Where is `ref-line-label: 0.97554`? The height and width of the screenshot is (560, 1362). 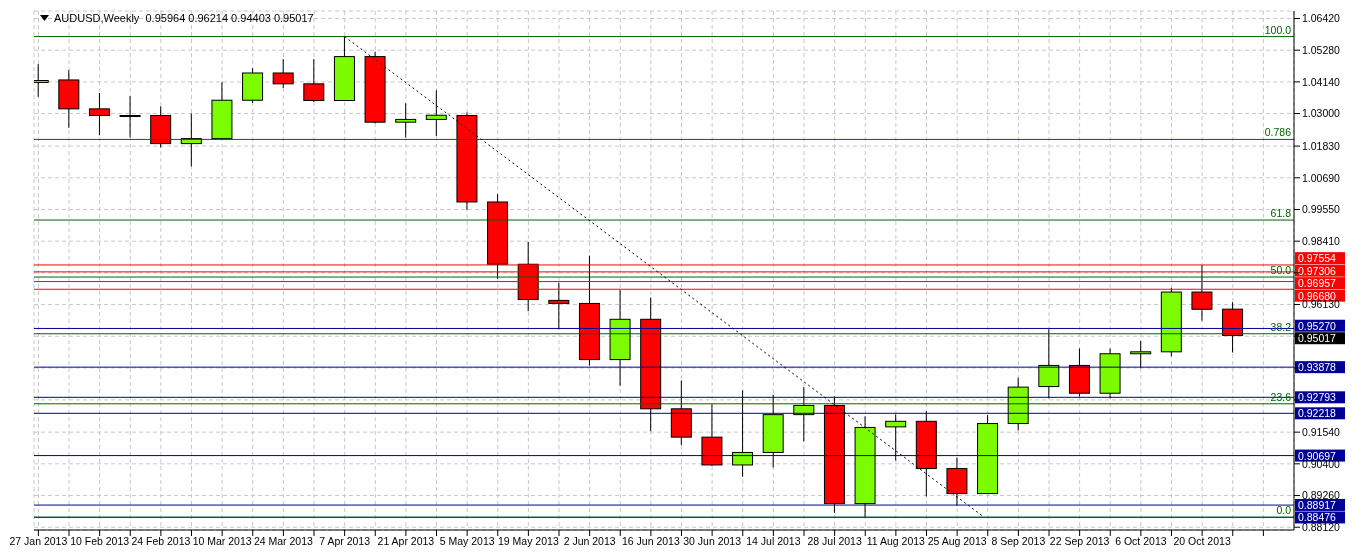
ref-line-label: 0.97554 is located at coordinates (1317, 258).